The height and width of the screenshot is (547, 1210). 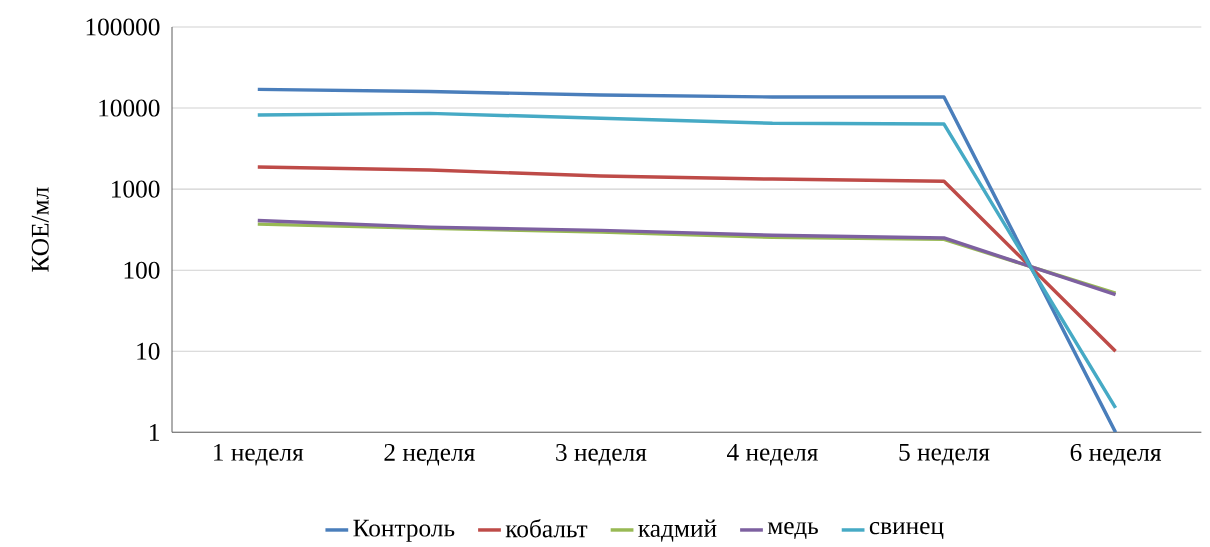 What do you see at coordinates (906, 530) in the screenshot?
I see `legend-label: свинец` at bounding box center [906, 530].